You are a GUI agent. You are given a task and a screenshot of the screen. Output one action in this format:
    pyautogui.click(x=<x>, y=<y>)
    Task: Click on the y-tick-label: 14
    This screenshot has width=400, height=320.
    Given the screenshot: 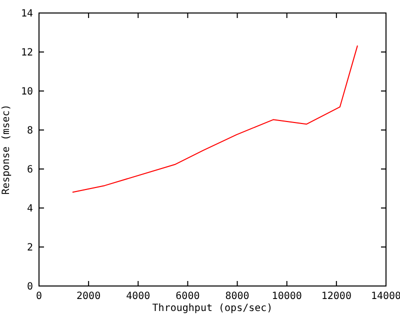 What is the action you would take?
    pyautogui.click(x=26, y=14)
    